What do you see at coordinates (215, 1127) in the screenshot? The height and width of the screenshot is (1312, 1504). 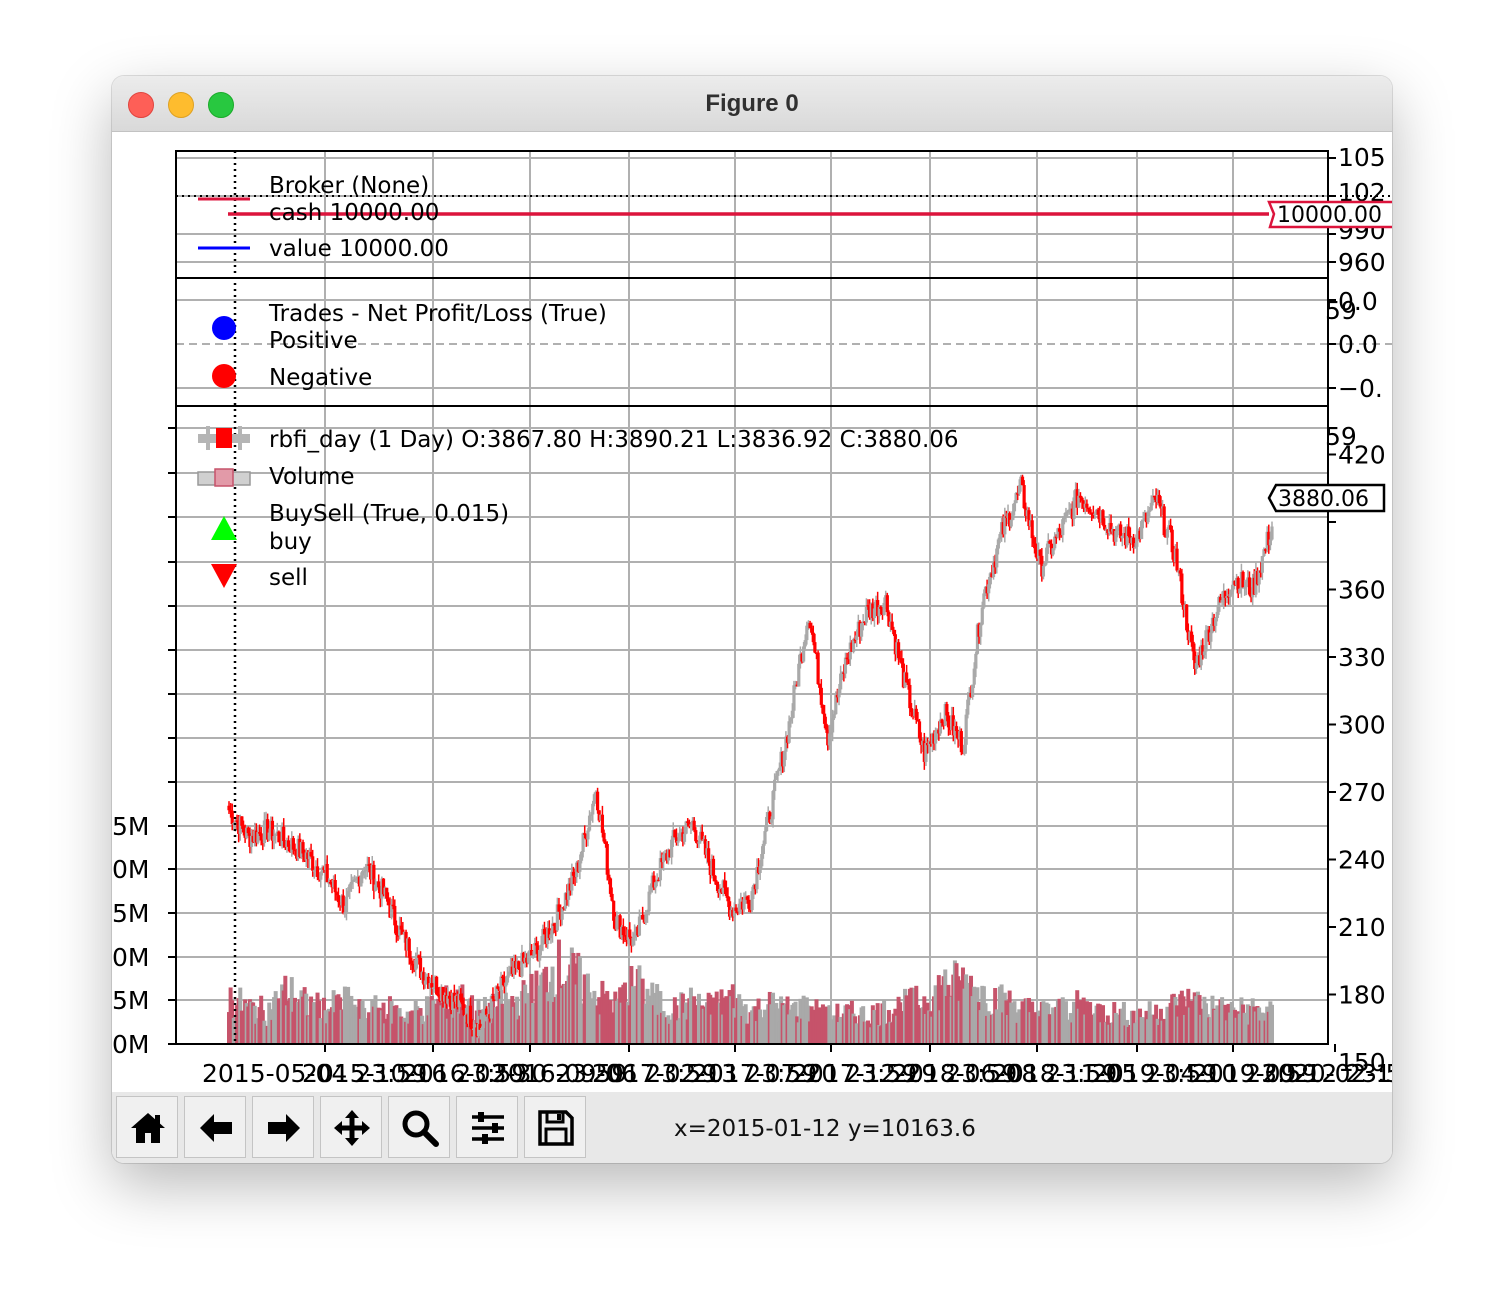 I see `back-button` at bounding box center [215, 1127].